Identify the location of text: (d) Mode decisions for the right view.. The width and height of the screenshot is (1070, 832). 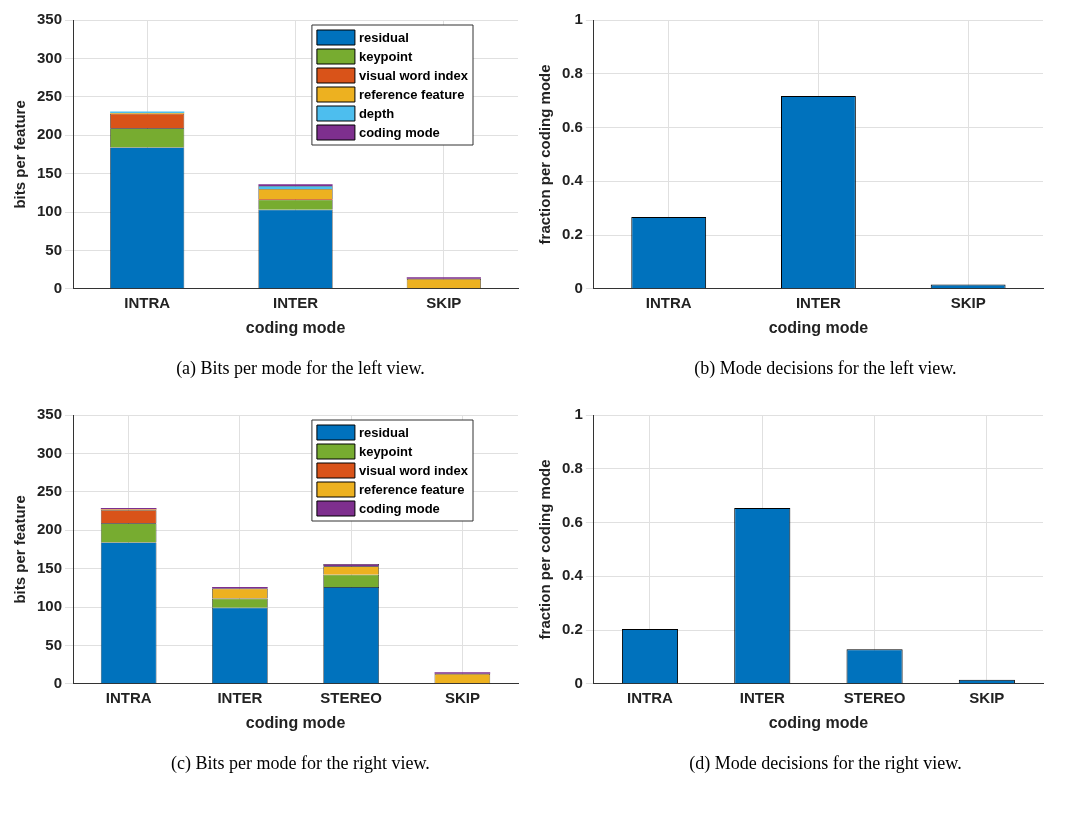
(825, 763).